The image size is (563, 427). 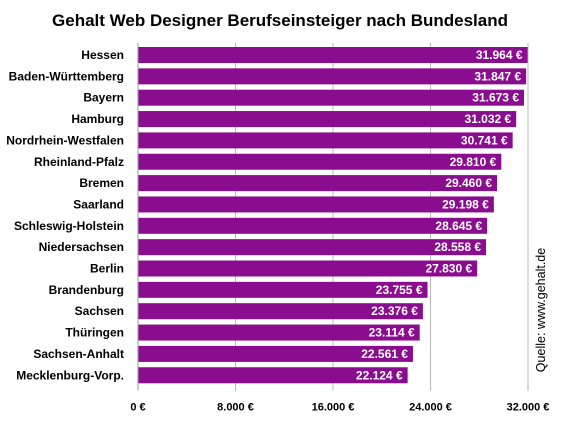 I want to click on category-label: Sachsen-Anhalt, so click(x=78, y=354).